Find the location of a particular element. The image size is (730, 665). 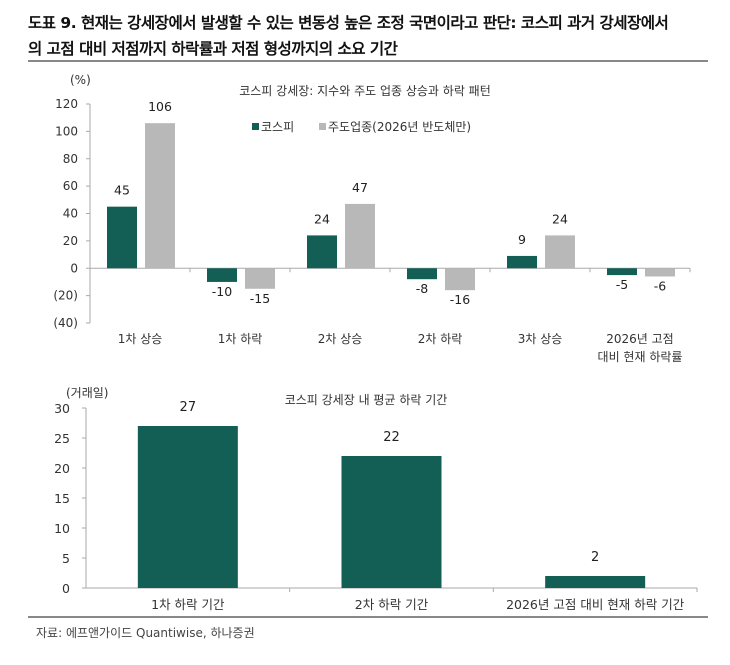

y-tick-label: 30 is located at coordinates (62, 408).